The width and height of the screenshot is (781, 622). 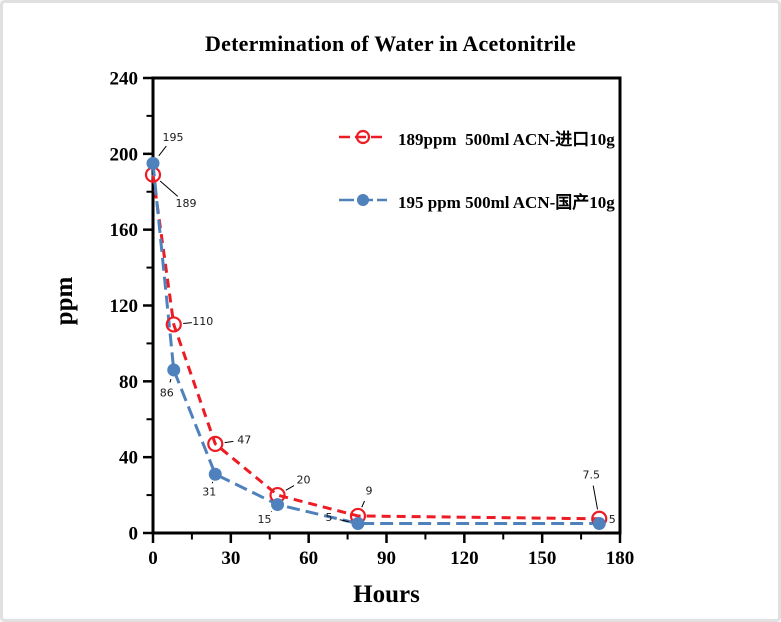 I want to click on y-tick-label: 120, so click(x=124, y=306).